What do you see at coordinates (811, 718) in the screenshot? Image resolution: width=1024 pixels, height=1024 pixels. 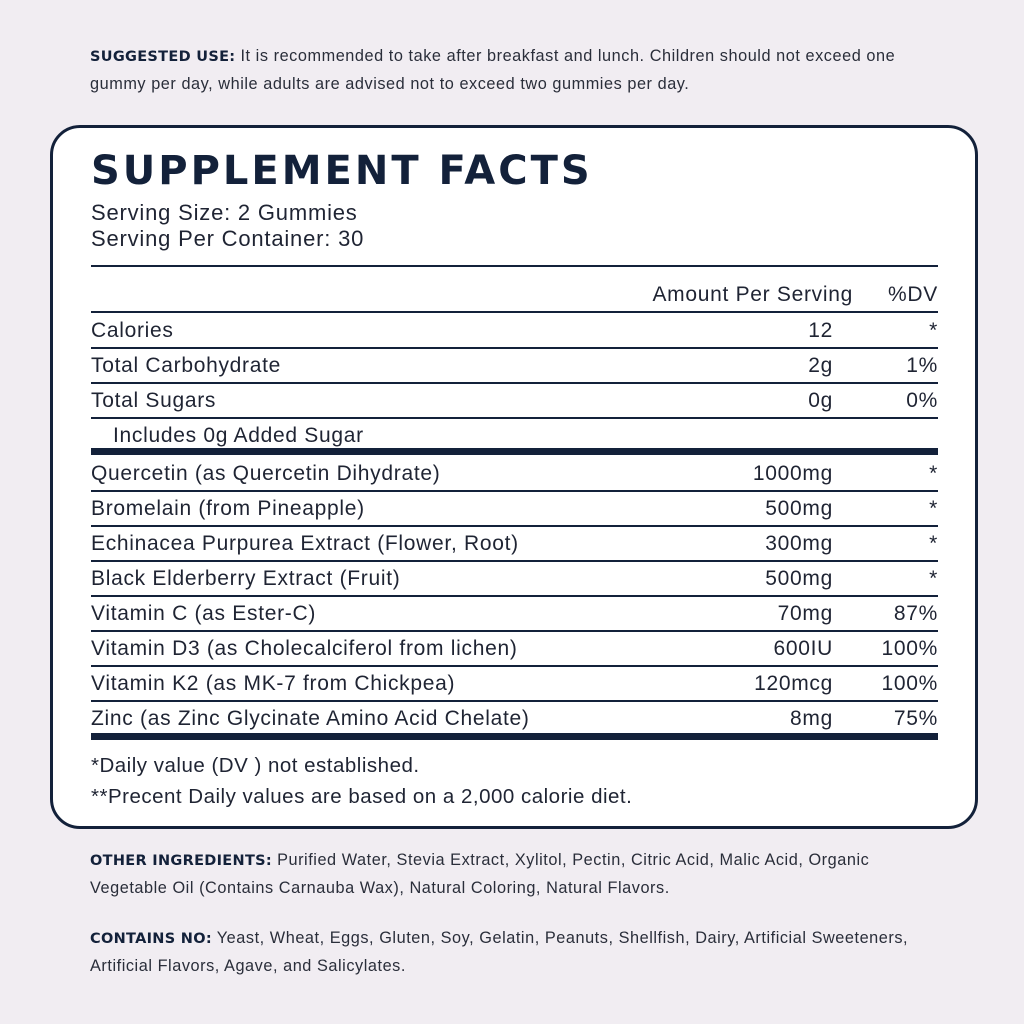 I see `nutrient-amount: 8mg` at bounding box center [811, 718].